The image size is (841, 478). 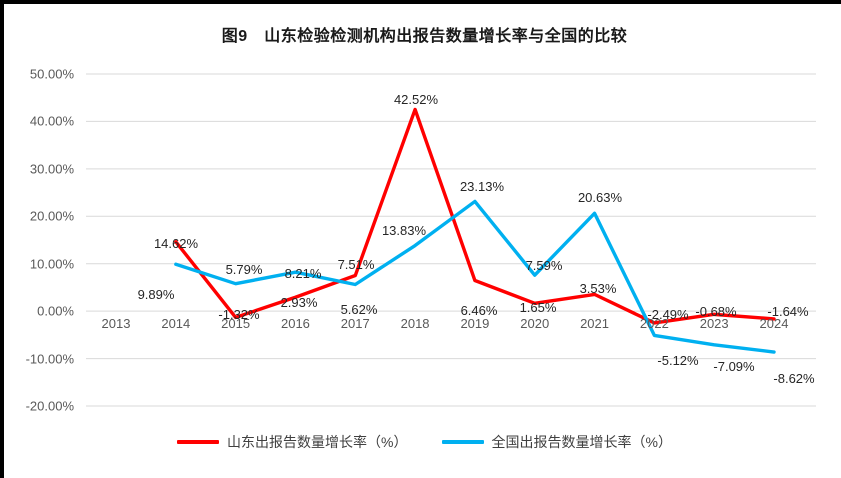 What do you see at coordinates (734, 366) in the screenshot?
I see `data-label-national: -7.09%` at bounding box center [734, 366].